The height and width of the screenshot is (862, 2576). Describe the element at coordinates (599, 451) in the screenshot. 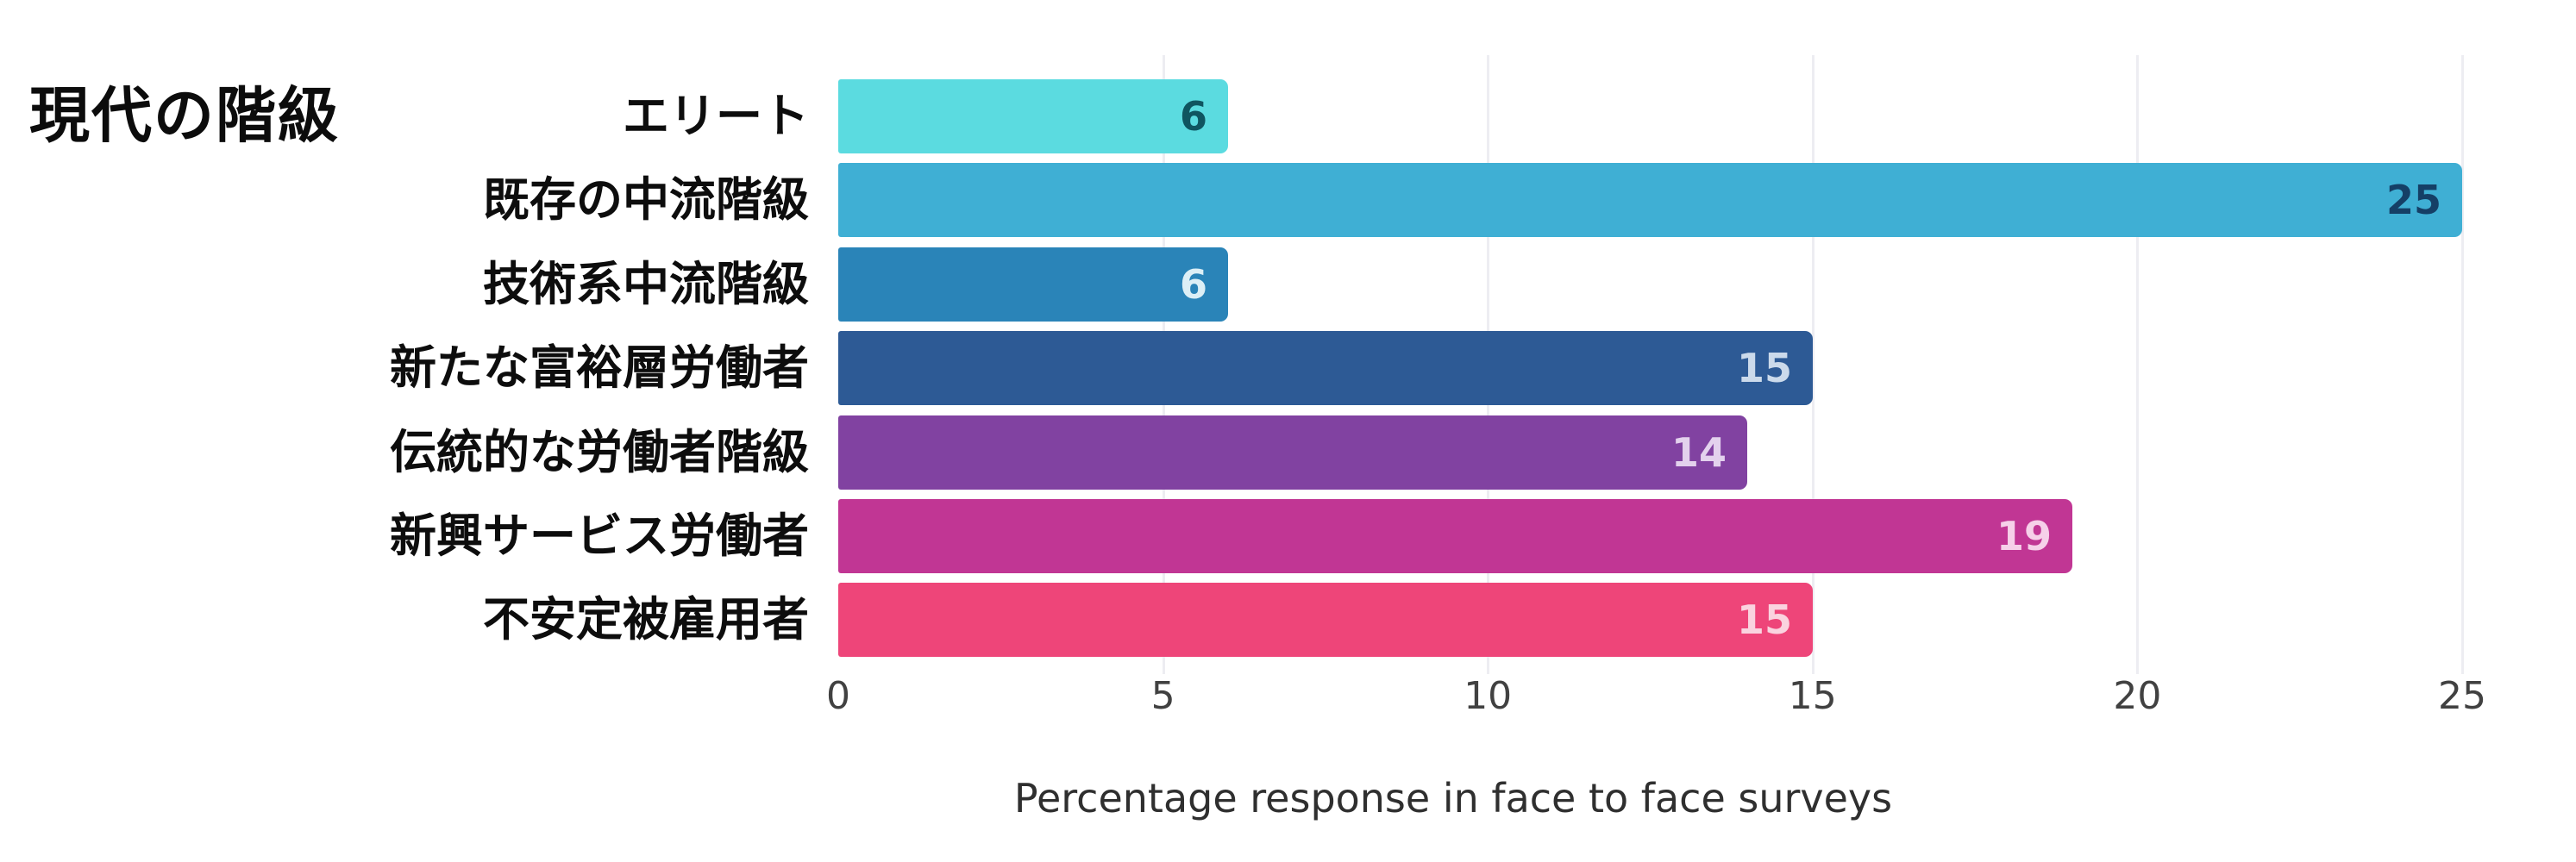

I see `category-label: 伝統的な労働者階級` at that location.